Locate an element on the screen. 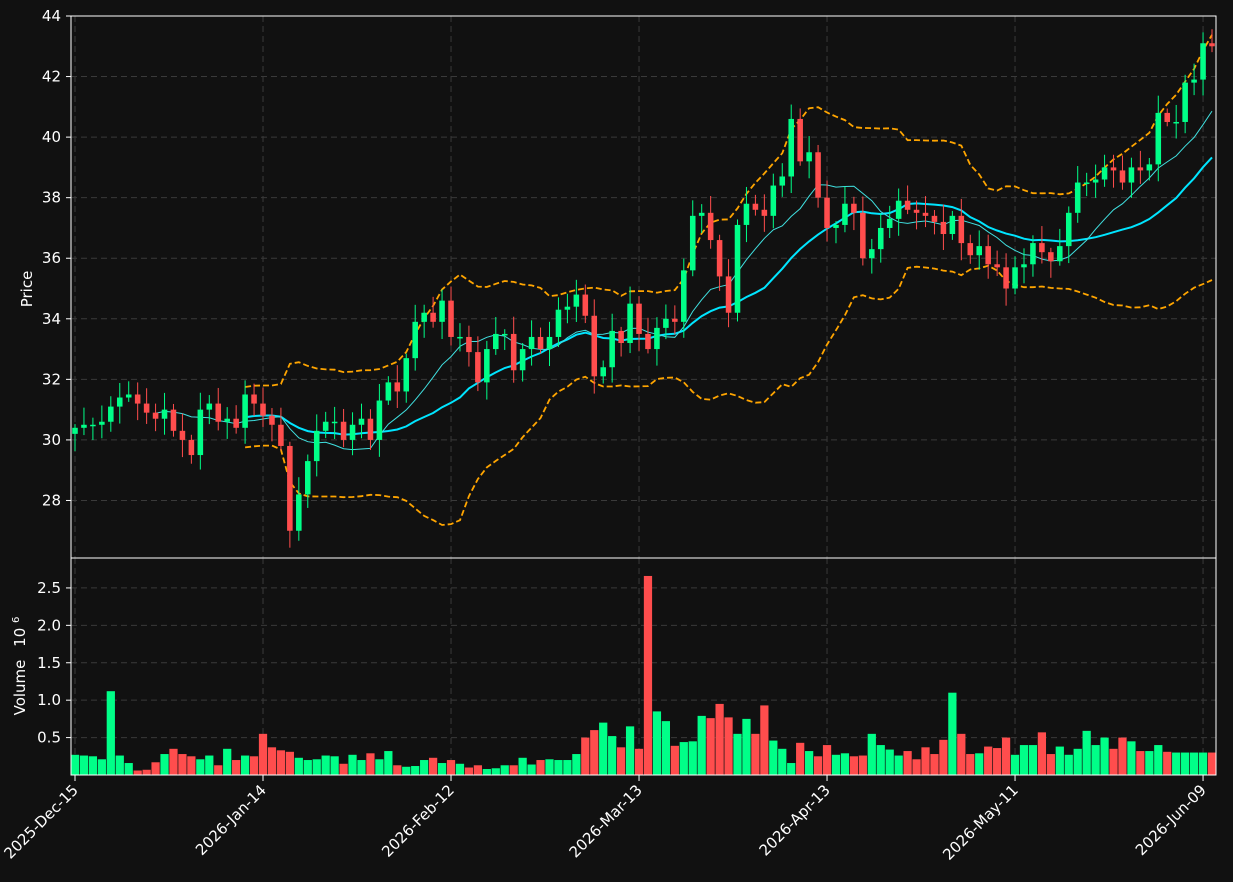 Image resolution: width=1233 pixels, height=882 pixels. volume-axis-label-group: Volume 10 6 is located at coordinates (20, 666).